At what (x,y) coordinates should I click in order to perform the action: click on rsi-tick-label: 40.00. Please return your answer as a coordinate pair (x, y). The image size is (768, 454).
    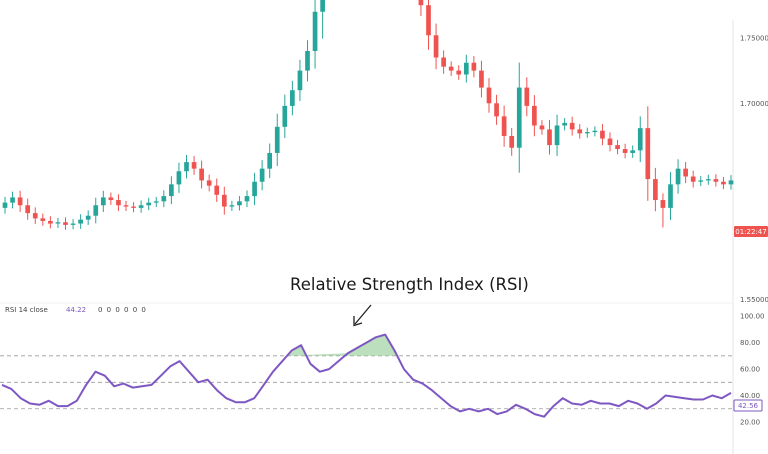
    Looking at the image, I should click on (750, 396).